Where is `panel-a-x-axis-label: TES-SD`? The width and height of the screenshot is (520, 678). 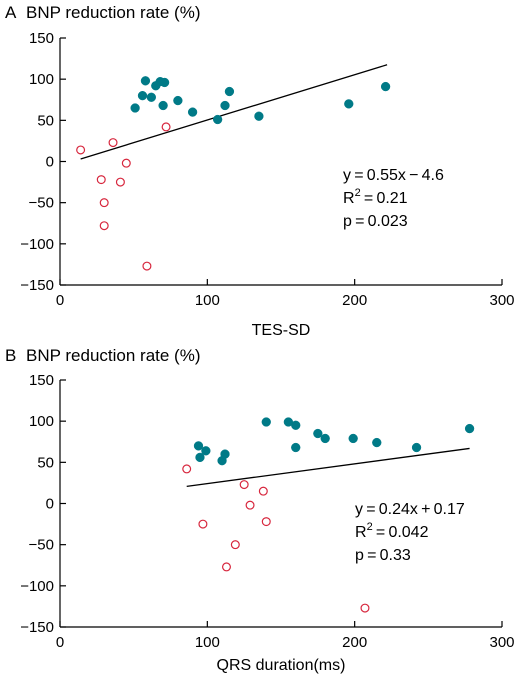
panel-a-x-axis-label: TES-SD is located at coordinates (281, 330).